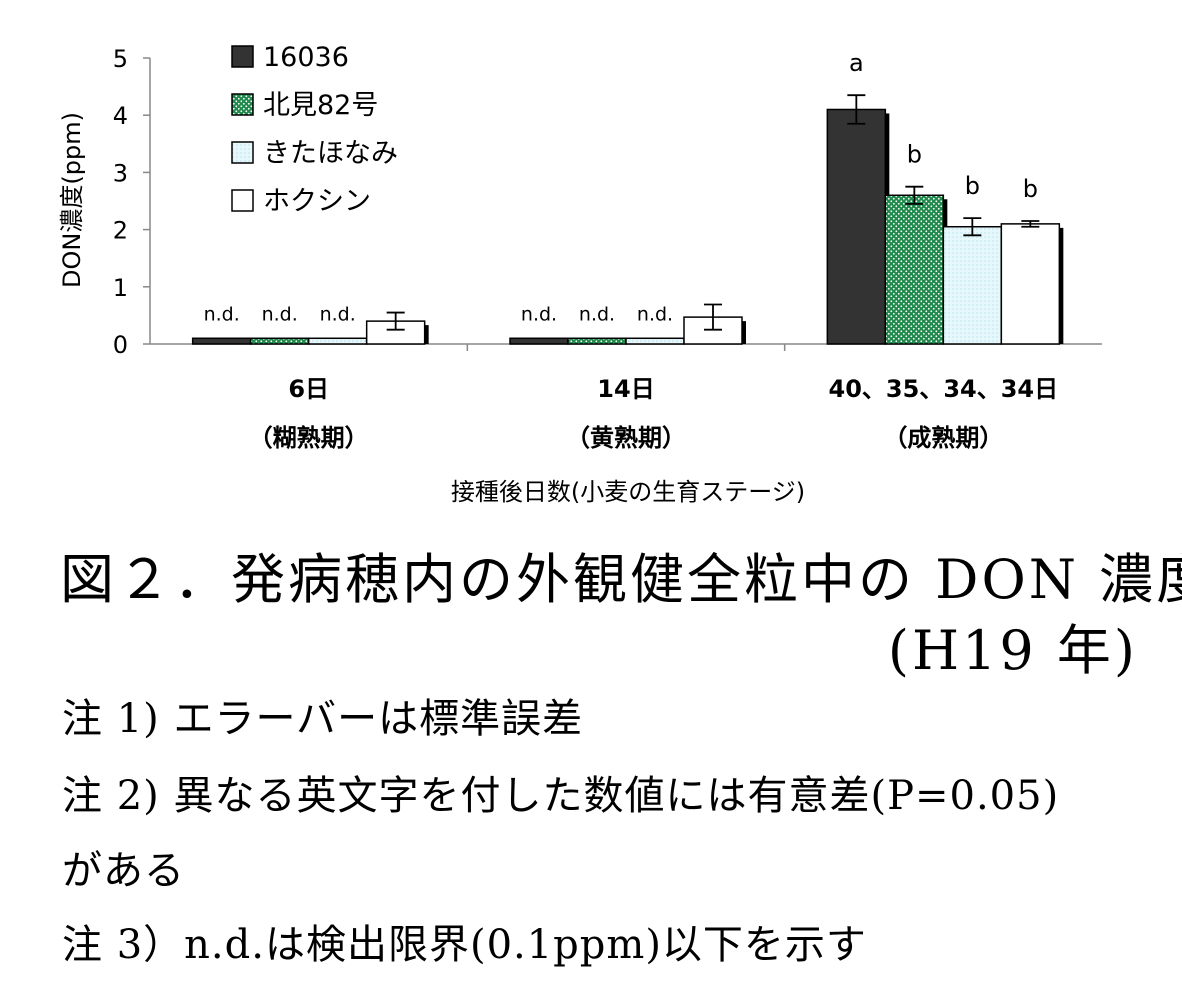 This screenshot has width=1182, height=988. Describe the element at coordinates (306, 57) in the screenshot. I see `legend-label: 16036` at that location.